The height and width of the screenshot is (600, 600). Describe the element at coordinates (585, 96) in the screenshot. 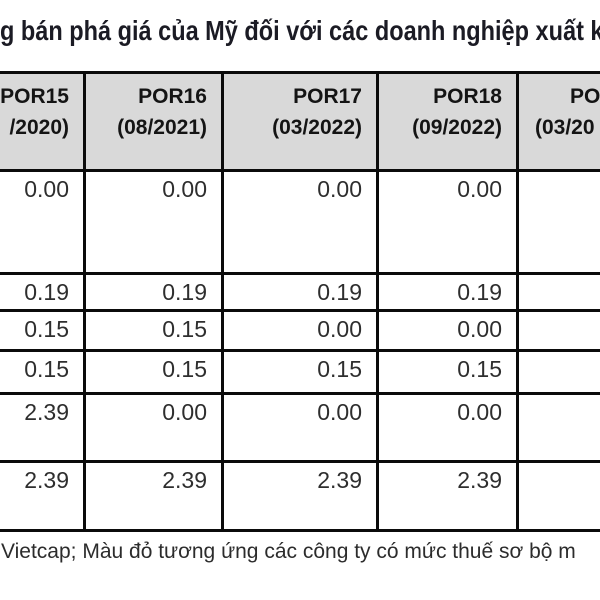

I see `header-line1: PO` at that location.